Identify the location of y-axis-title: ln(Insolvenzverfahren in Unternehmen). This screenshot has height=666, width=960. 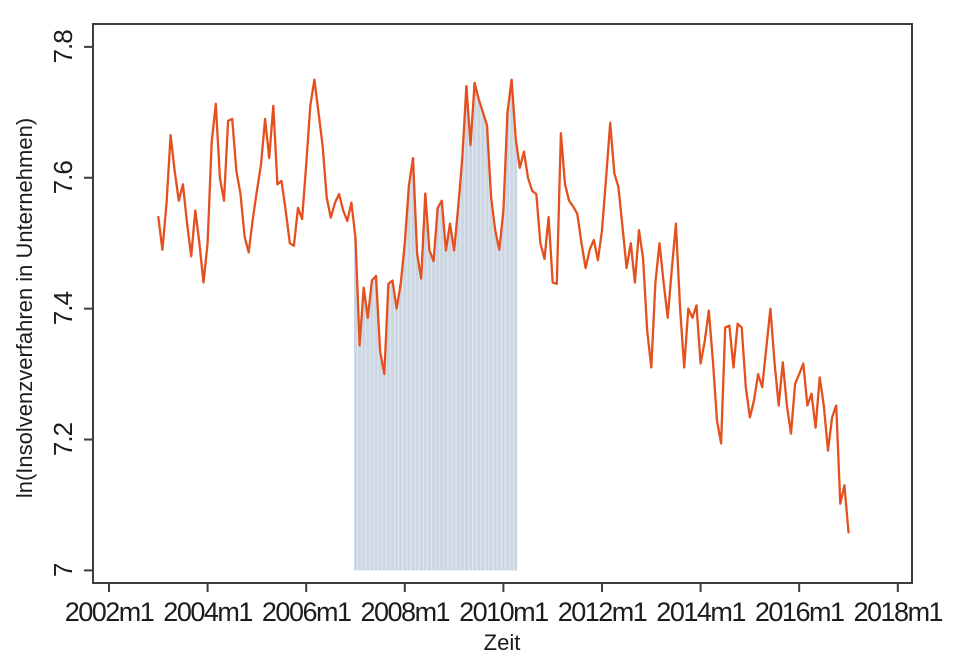
(24, 308).